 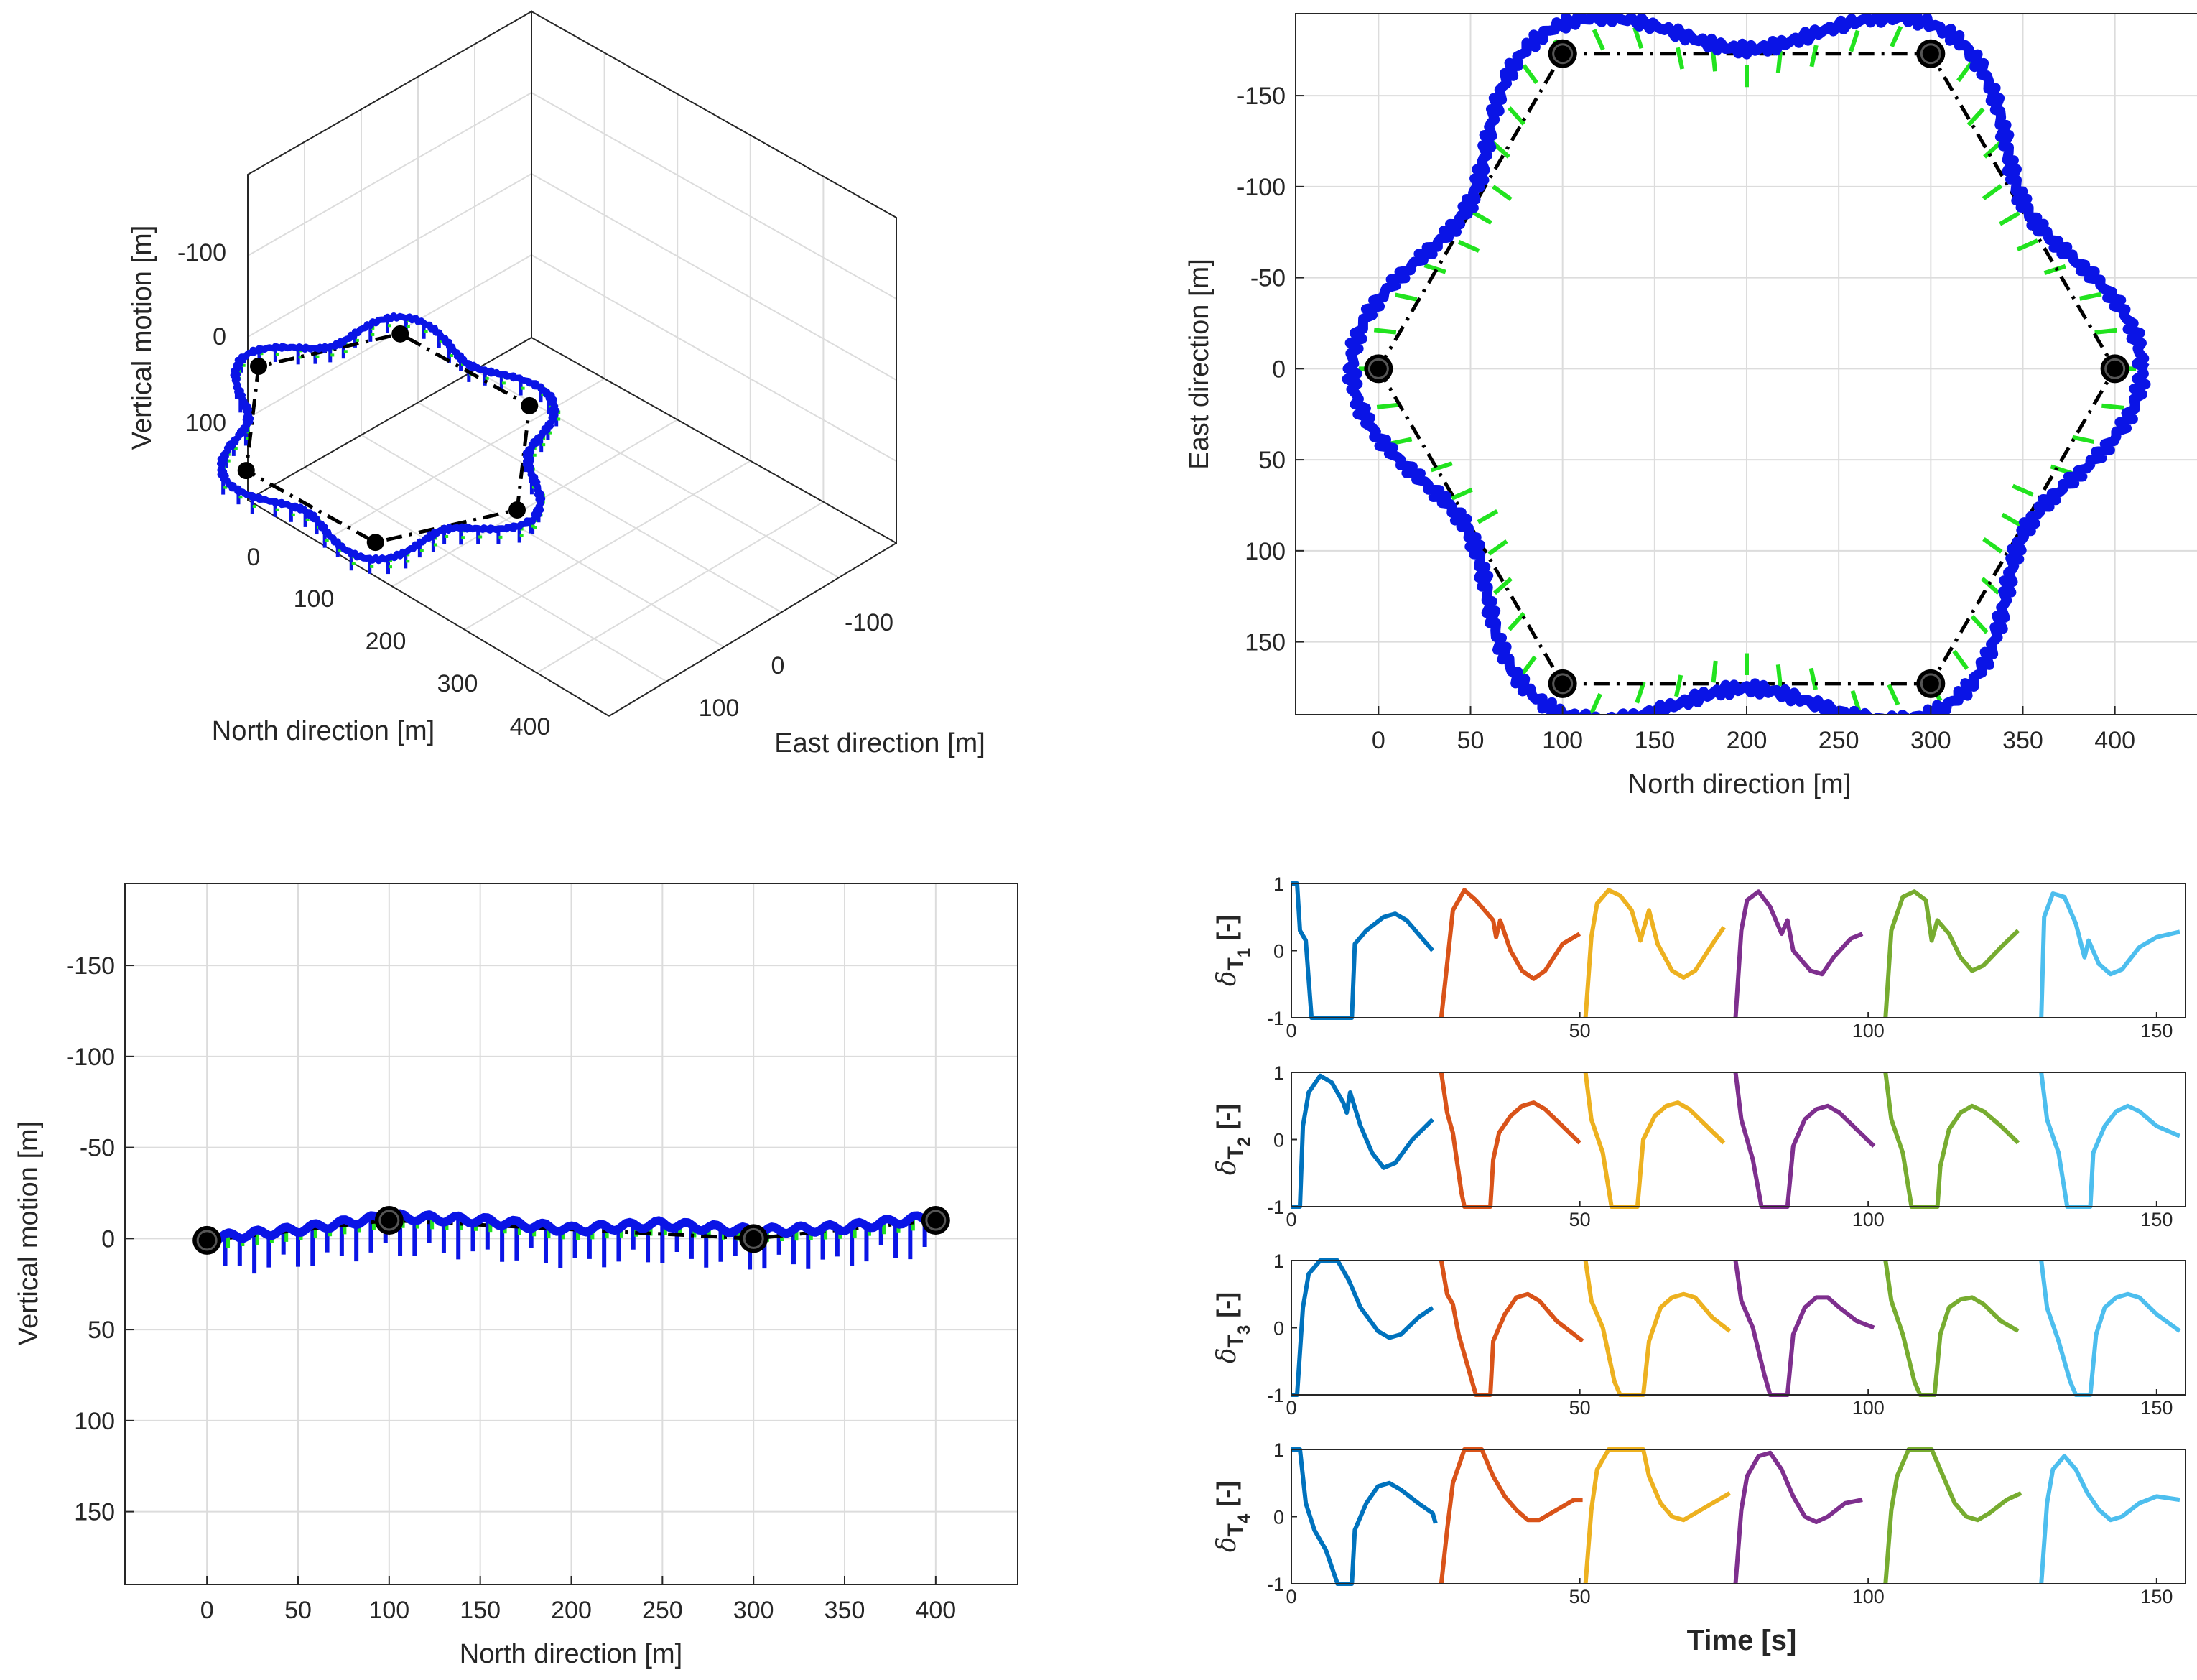 I want to click on side-x-tick-label: 350, so click(x=845, y=1610).